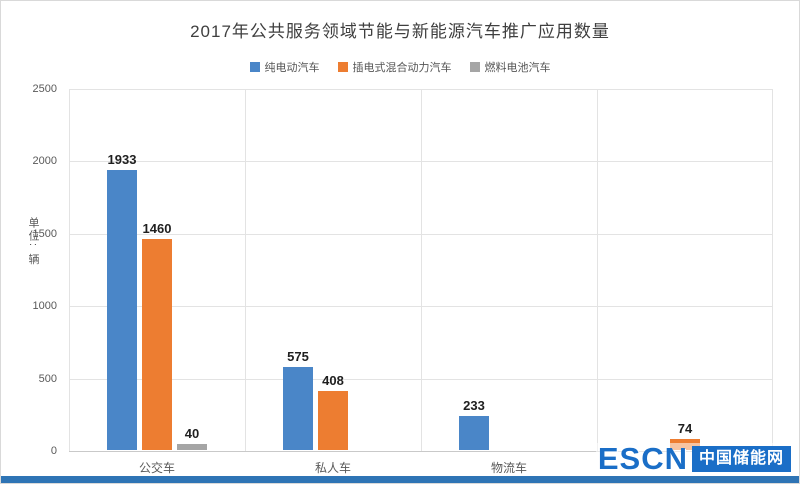 This screenshot has height=484, width=800. Describe the element at coordinates (400, 479) in the screenshot. I see `bottom-blue-bar` at that location.